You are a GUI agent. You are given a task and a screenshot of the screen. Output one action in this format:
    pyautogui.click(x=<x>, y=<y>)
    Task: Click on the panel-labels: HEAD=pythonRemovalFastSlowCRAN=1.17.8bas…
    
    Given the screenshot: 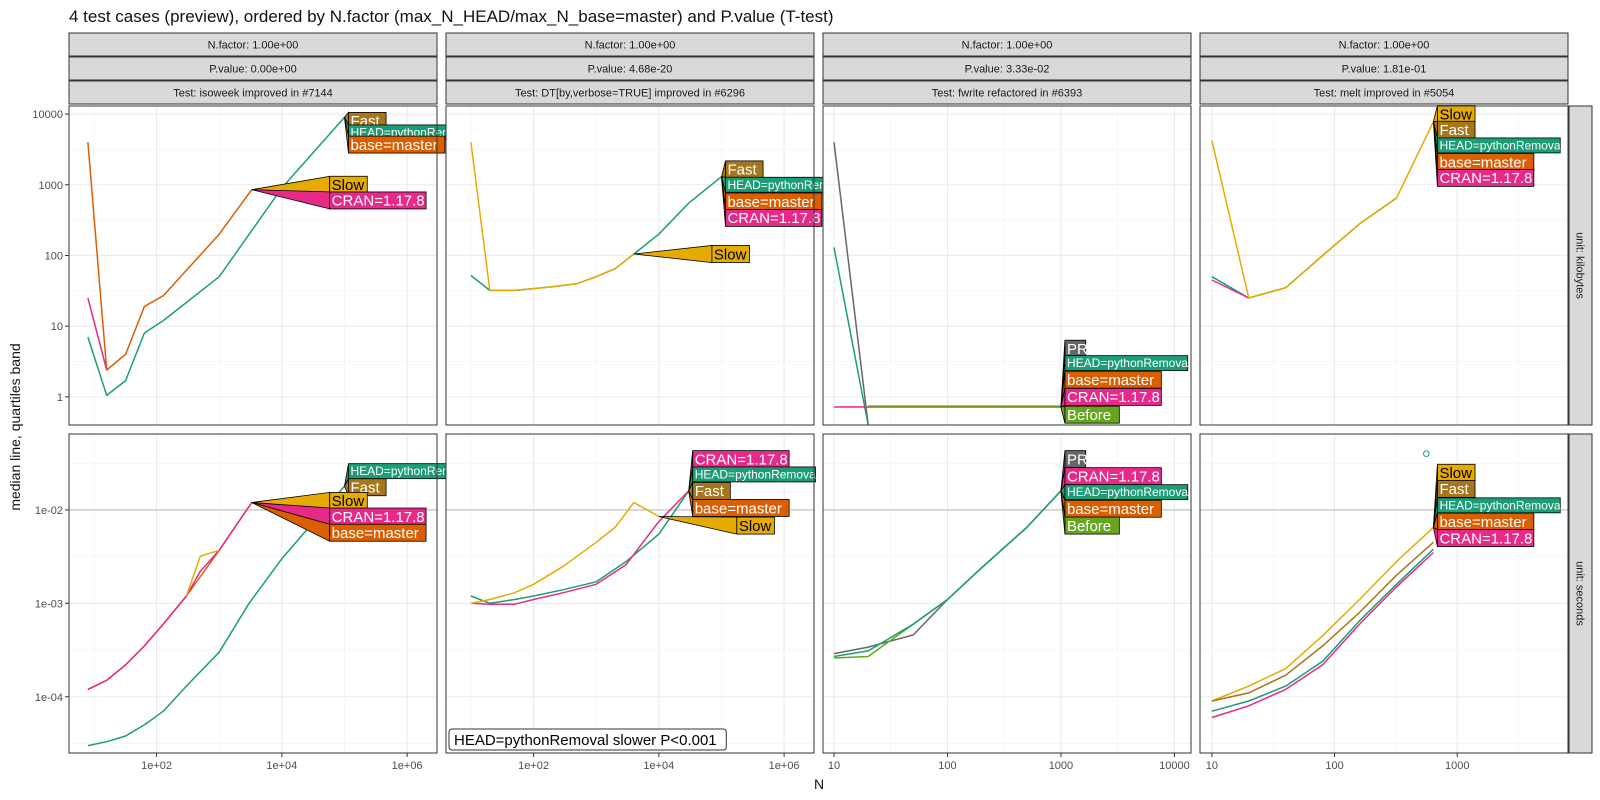 What is the action you would take?
    pyautogui.click(x=362, y=502)
    